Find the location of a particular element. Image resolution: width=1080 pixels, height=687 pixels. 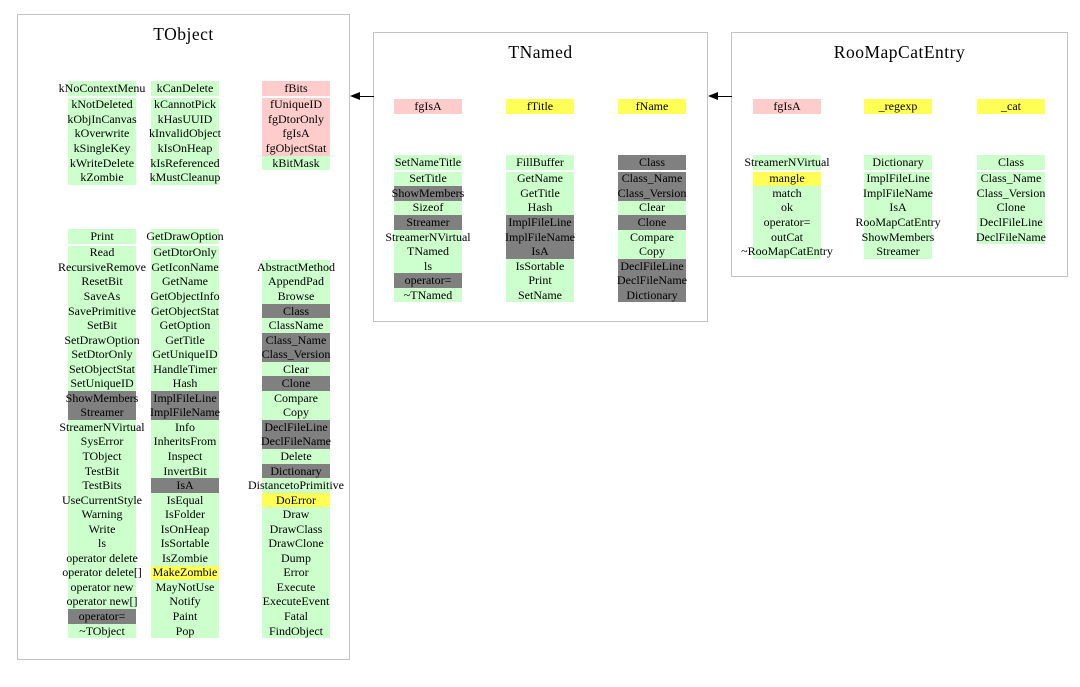

member-cell: RecursiveRemove is located at coordinates (102, 267).